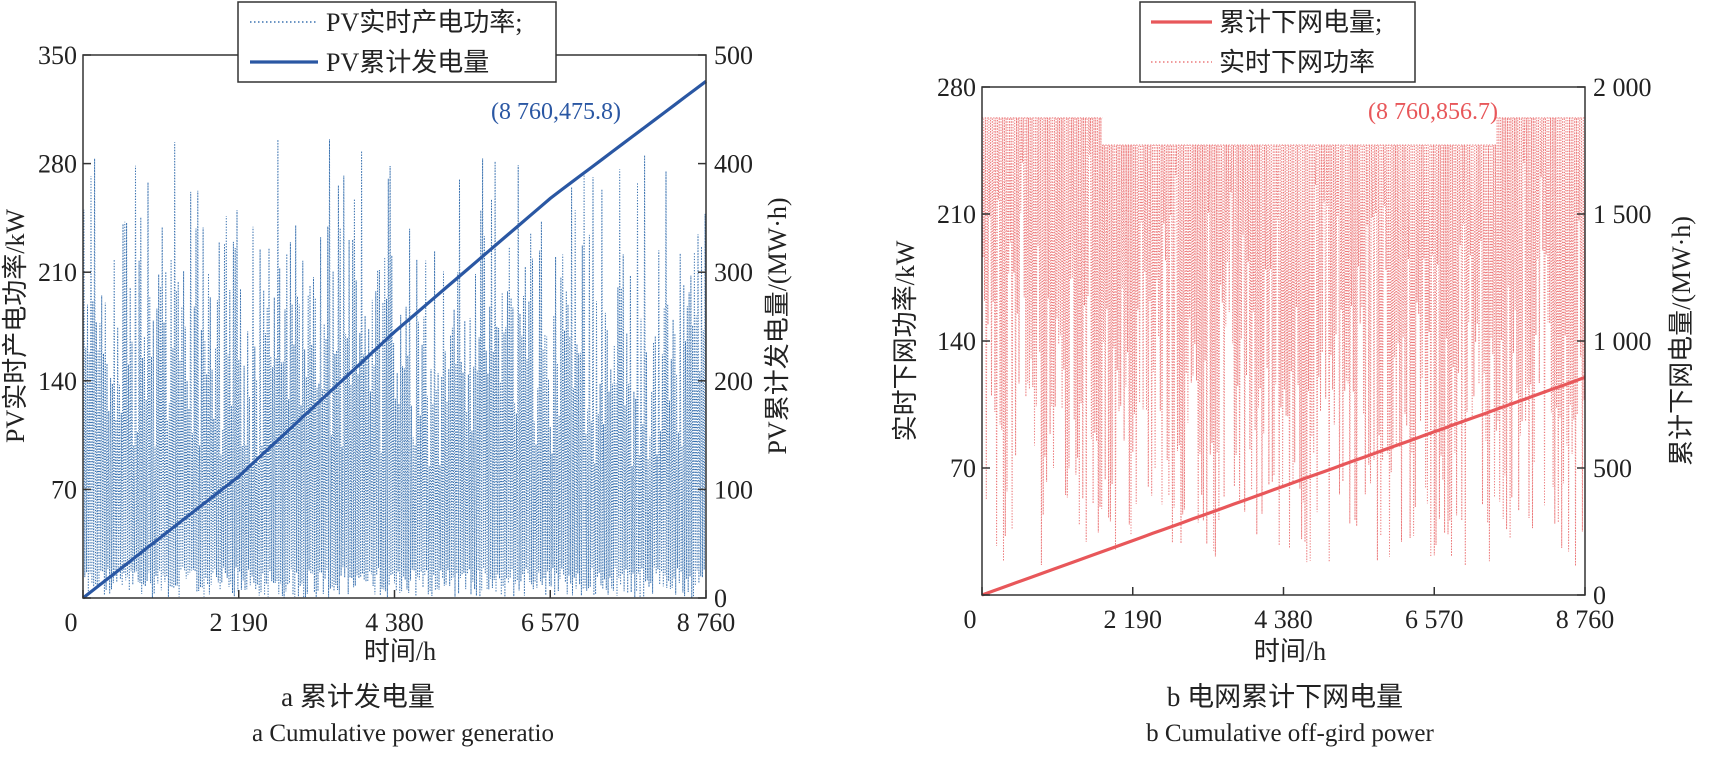 The height and width of the screenshot is (770, 1717). I want to click on chart-b-caption-cn: b 电网累计下网电量, so click(1285, 697).